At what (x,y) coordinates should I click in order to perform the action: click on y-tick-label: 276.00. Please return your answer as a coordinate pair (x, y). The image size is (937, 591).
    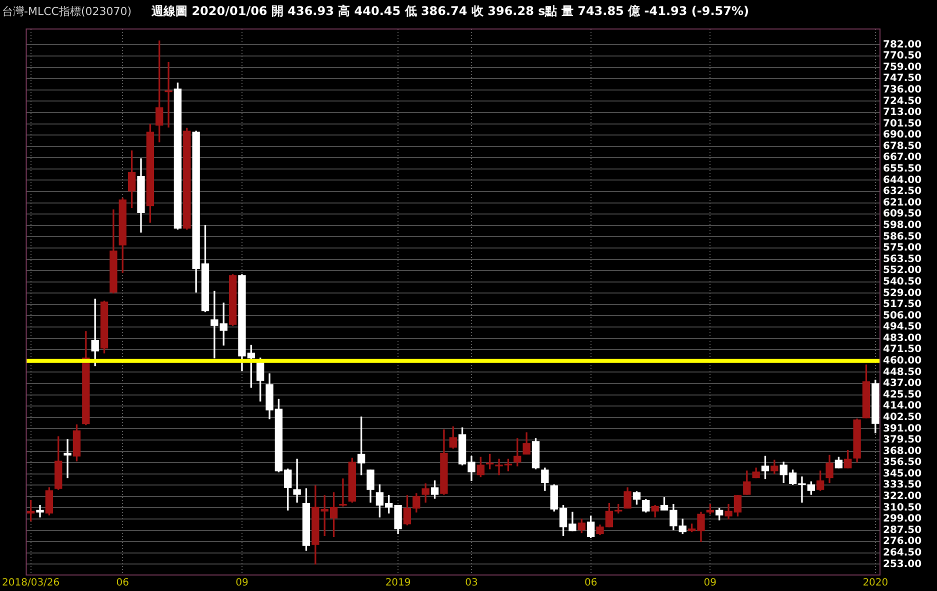
    Looking at the image, I should click on (902, 542).